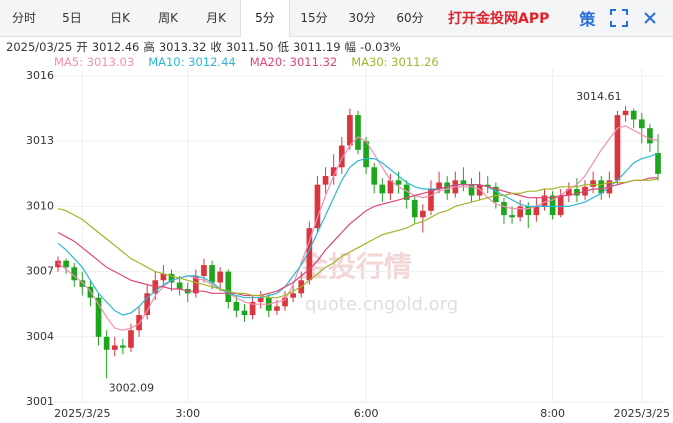  I want to click on x-tick-label: 8:00, so click(552, 413).